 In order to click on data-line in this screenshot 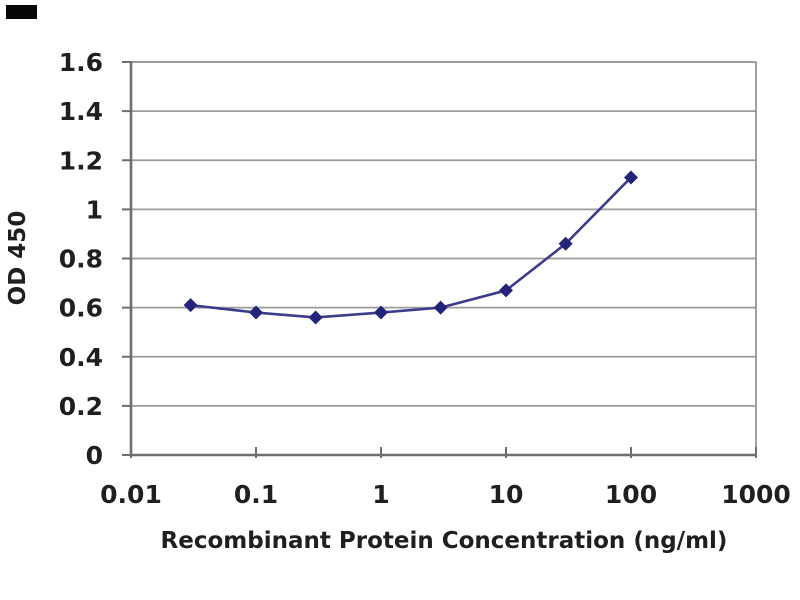, I will do `click(411, 247)`.